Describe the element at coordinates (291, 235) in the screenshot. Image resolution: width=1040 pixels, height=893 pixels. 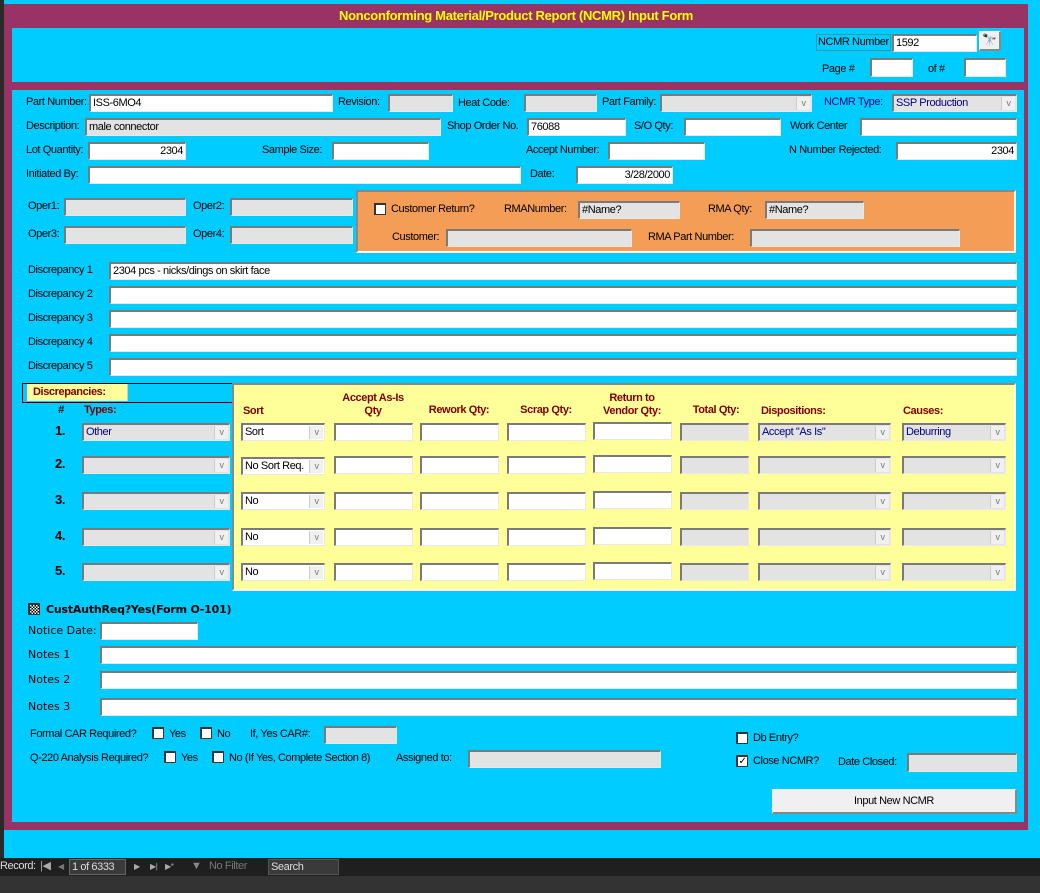
I see `oper4-input` at that location.